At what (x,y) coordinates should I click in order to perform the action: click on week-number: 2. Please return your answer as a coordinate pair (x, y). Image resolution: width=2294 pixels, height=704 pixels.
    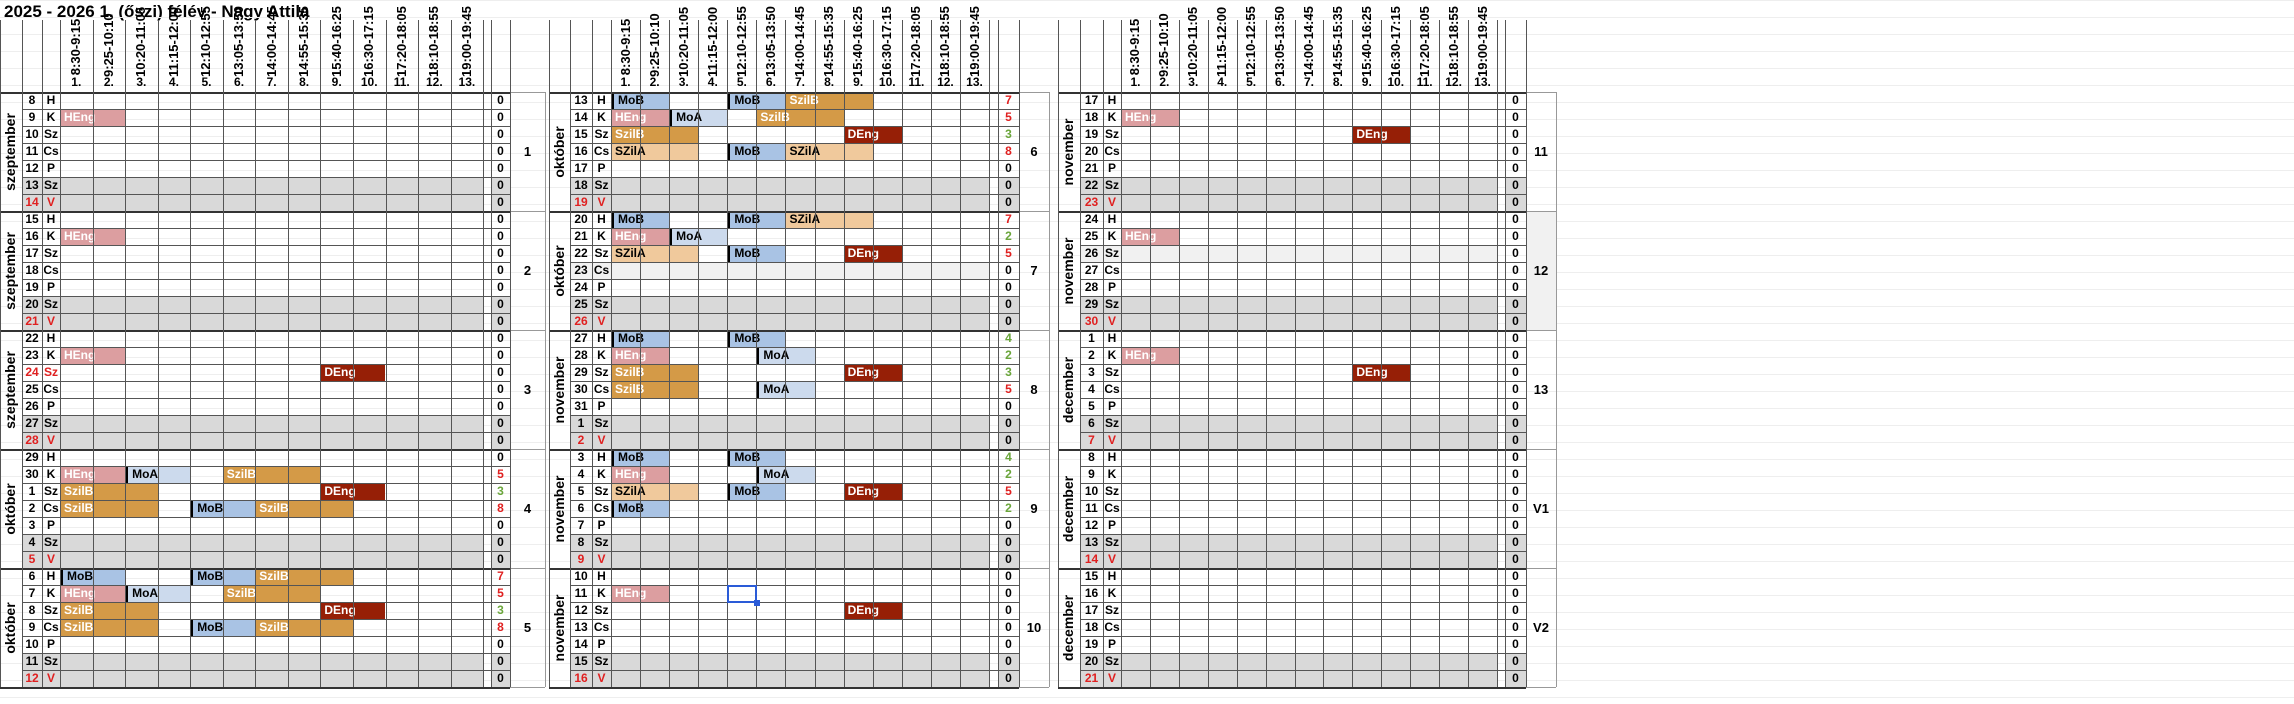
    Looking at the image, I should click on (527, 270).